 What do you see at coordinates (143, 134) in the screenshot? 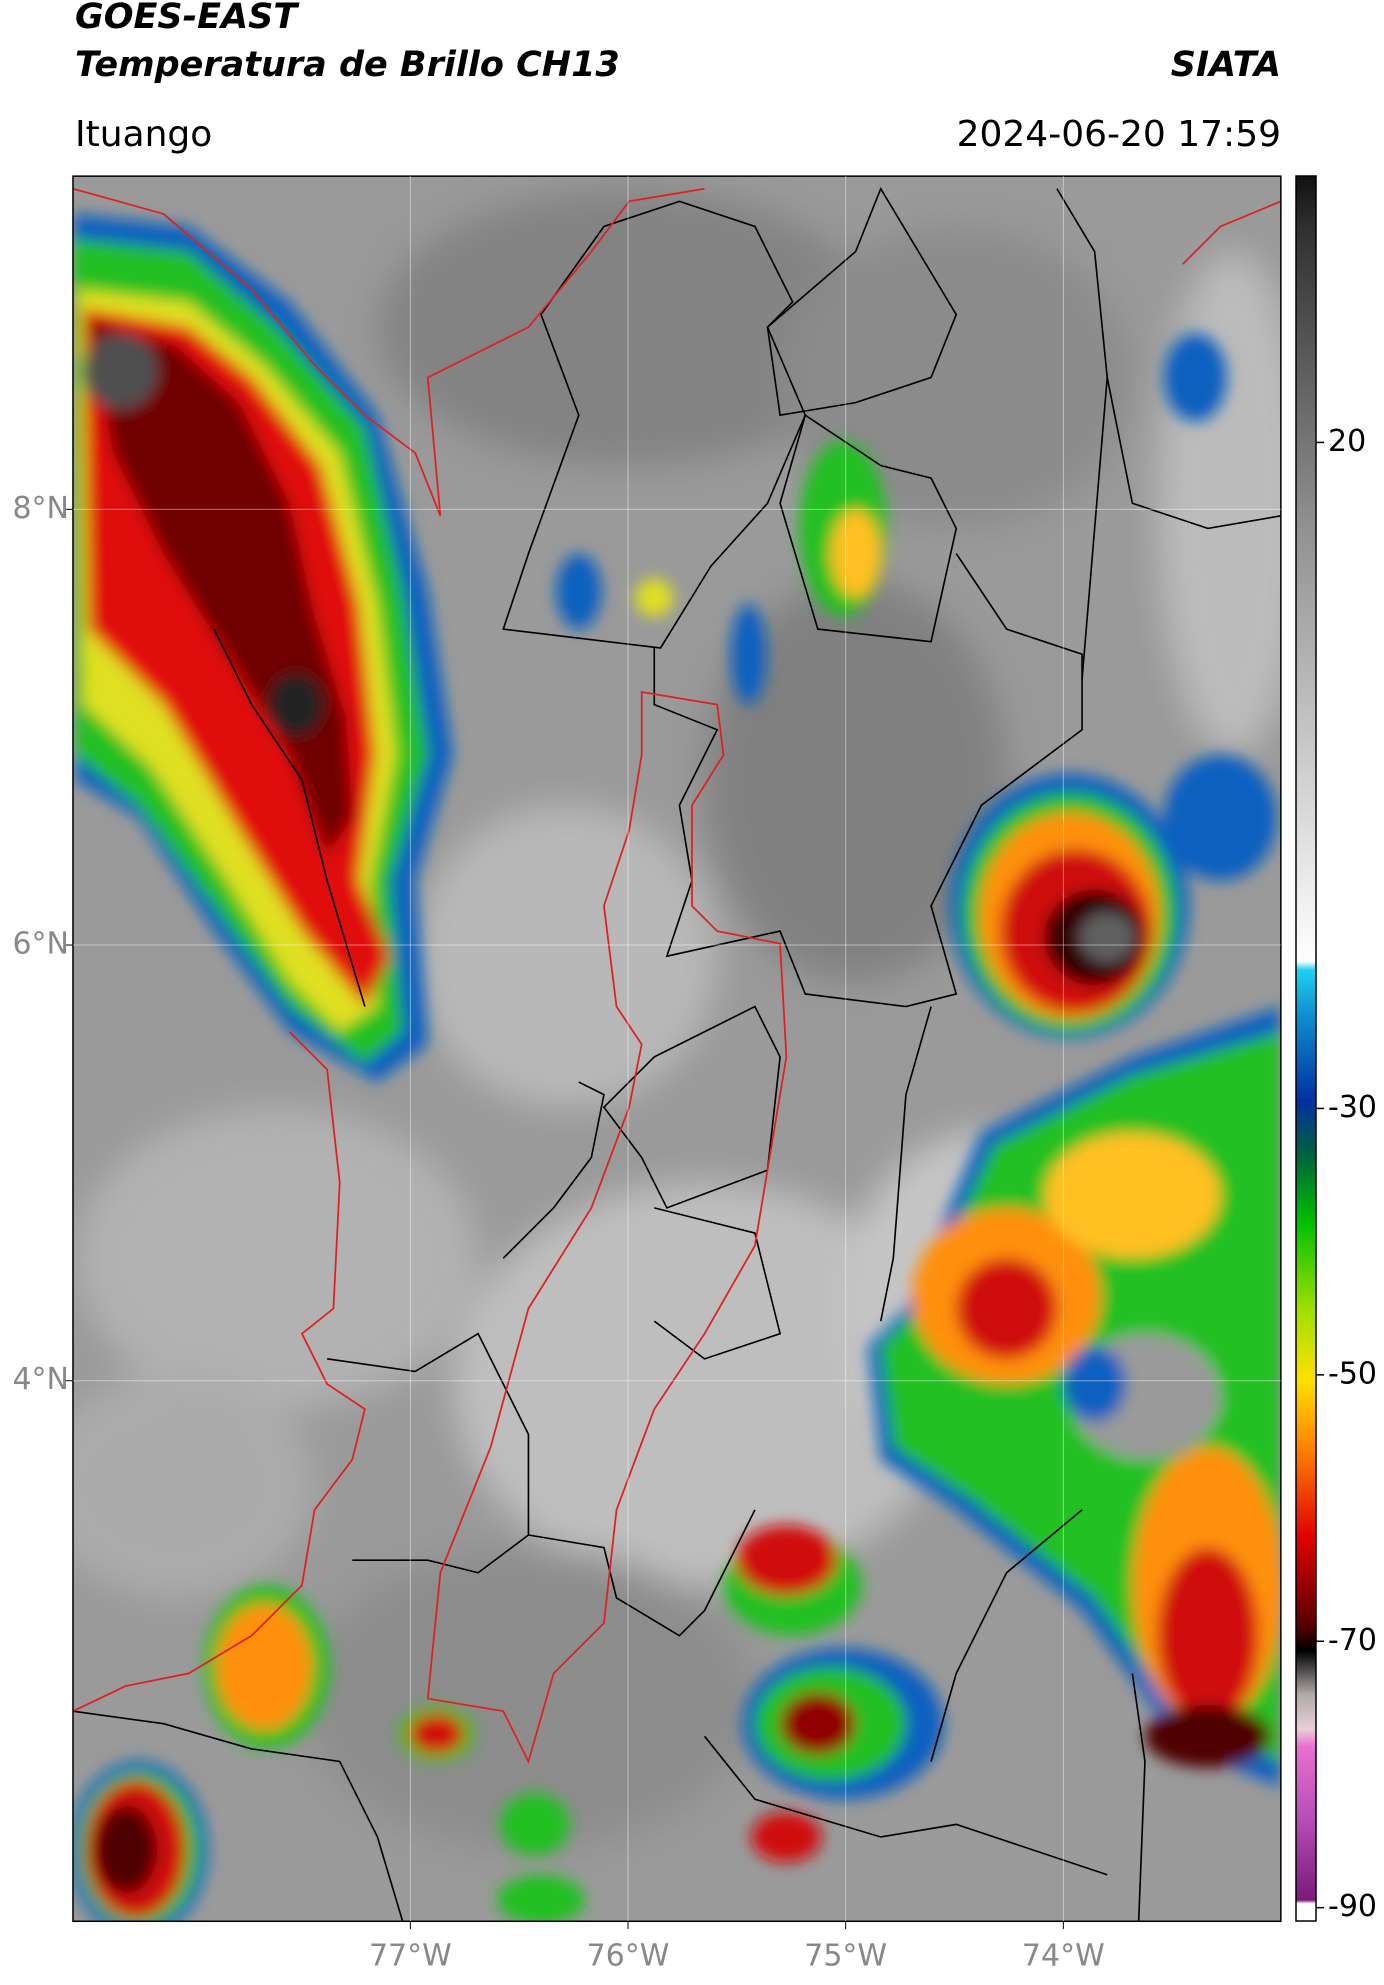
I see `location: Ituango` at bounding box center [143, 134].